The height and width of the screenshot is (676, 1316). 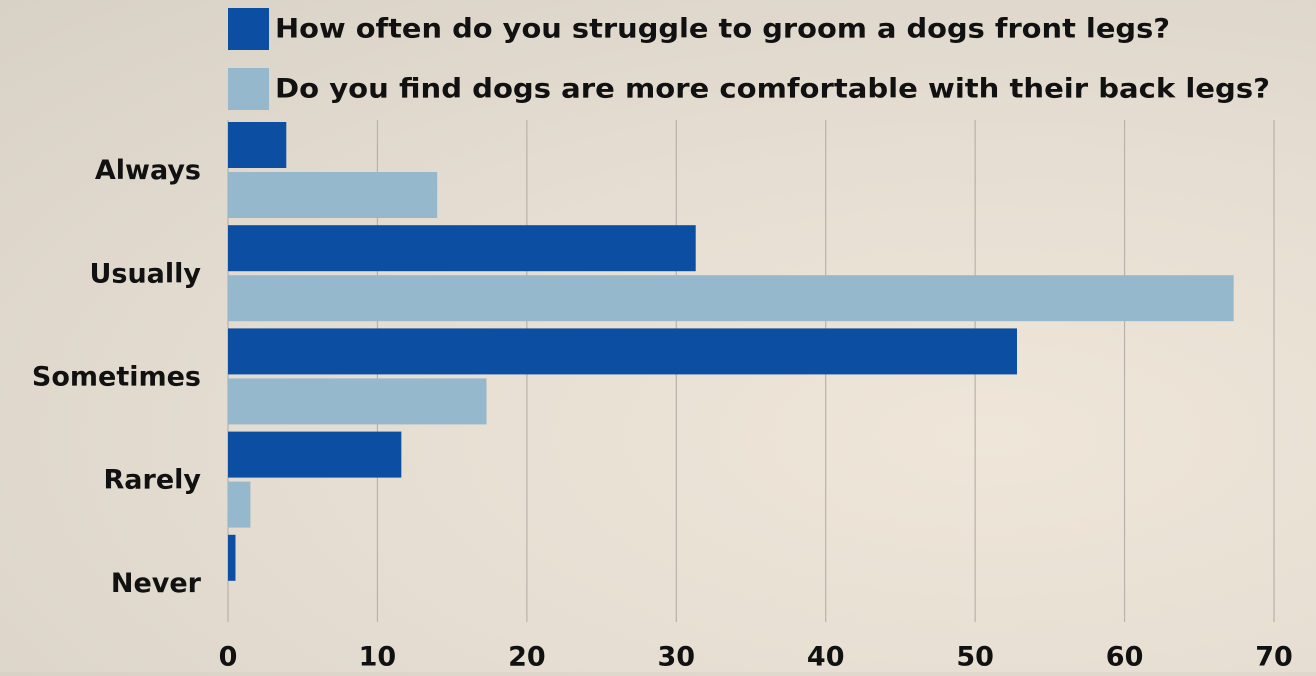 What do you see at coordinates (378, 657) in the screenshot?
I see `x-tick-label-10: 10` at bounding box center [378, 657].